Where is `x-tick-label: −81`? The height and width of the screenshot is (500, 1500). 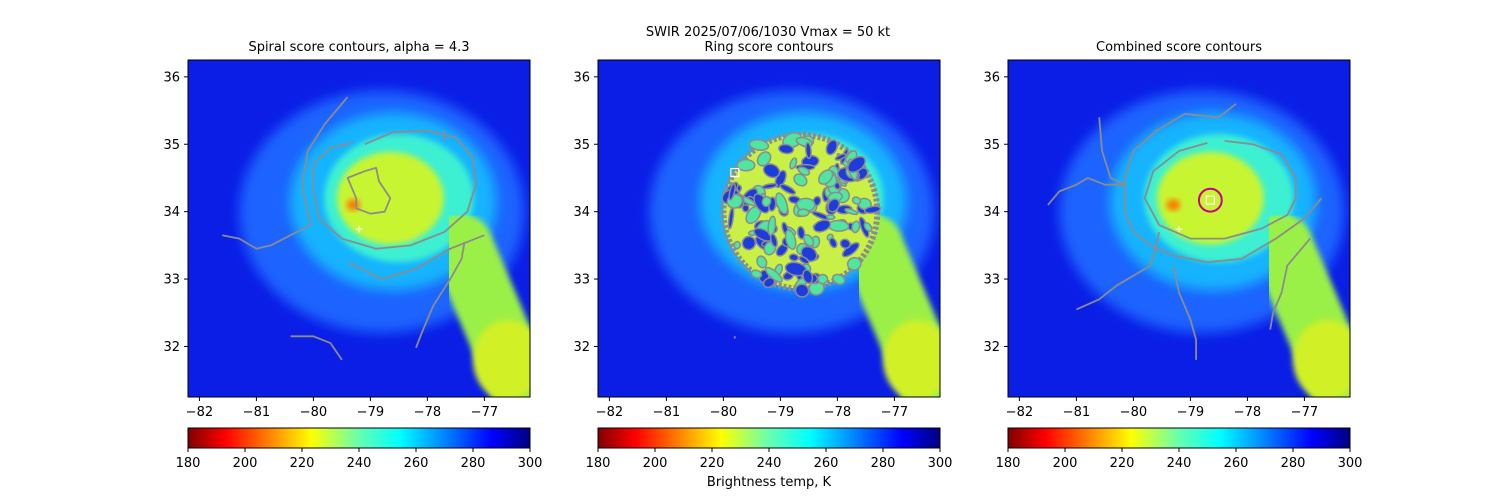
x-tick-label: −81 is located at coordinates (666, 412).